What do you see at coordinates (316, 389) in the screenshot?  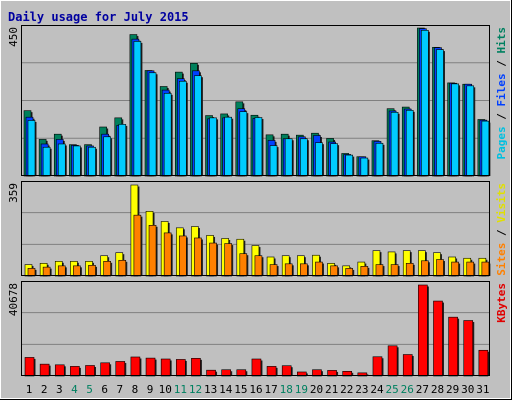 I see `x-tick-label-day-20: 20` at bounding box center [316, 389].